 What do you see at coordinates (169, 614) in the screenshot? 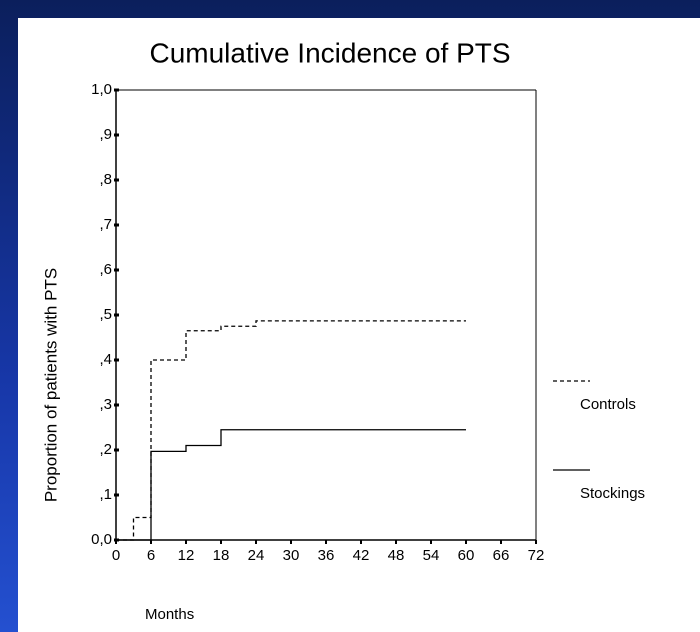
I see `x-axis-label: Months` at bounding box center [169, 614].